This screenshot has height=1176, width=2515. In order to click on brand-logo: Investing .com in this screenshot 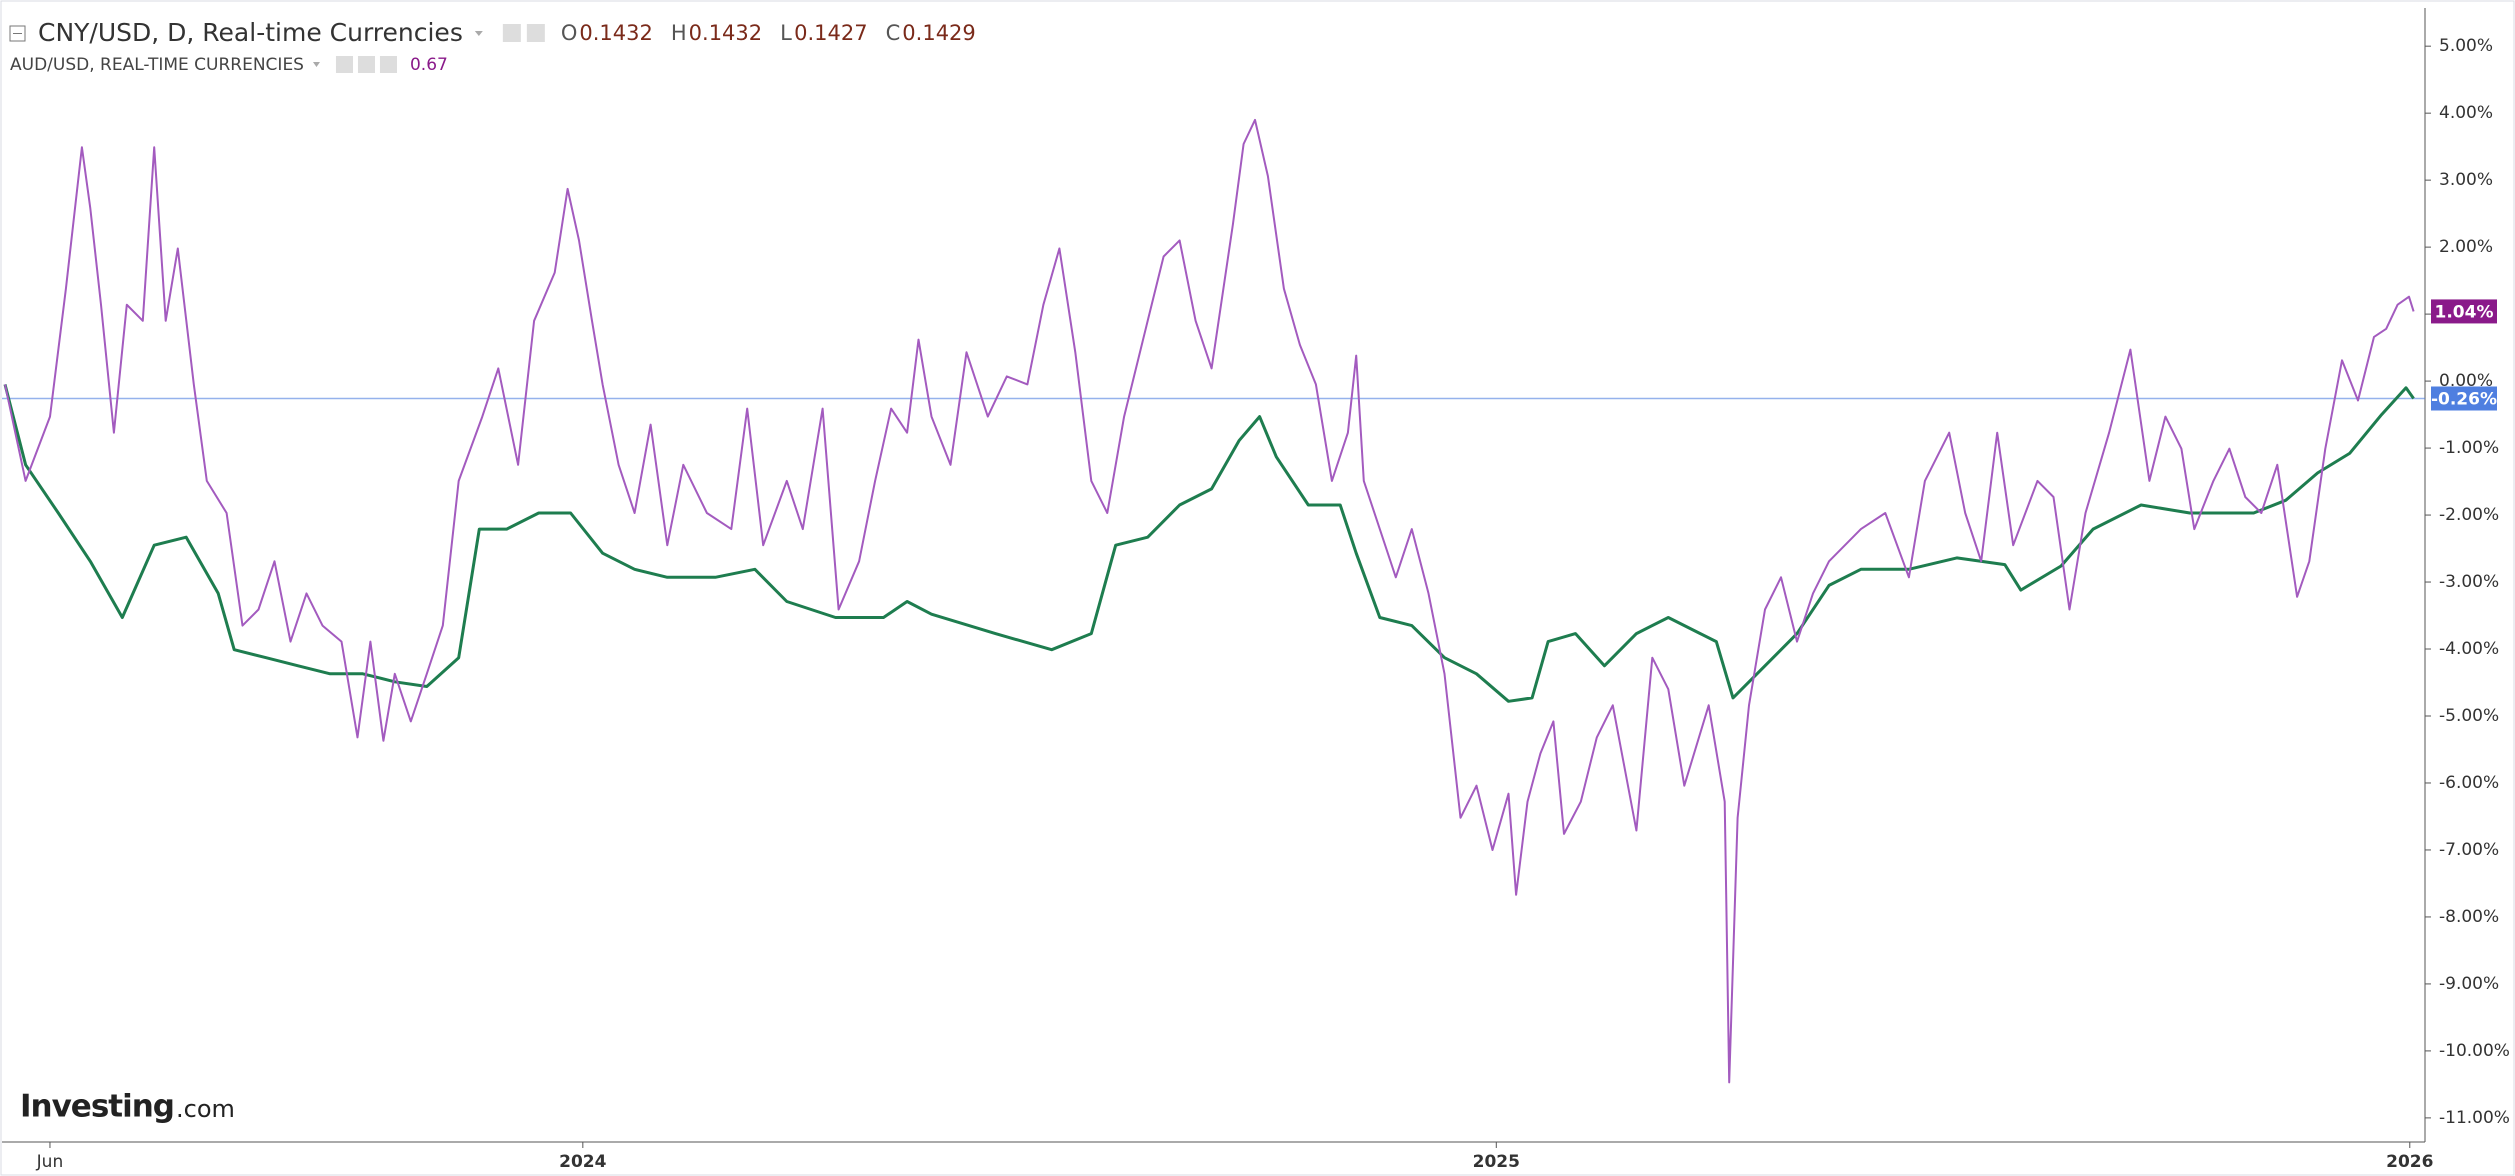, I will do `click(127, 1107)`.